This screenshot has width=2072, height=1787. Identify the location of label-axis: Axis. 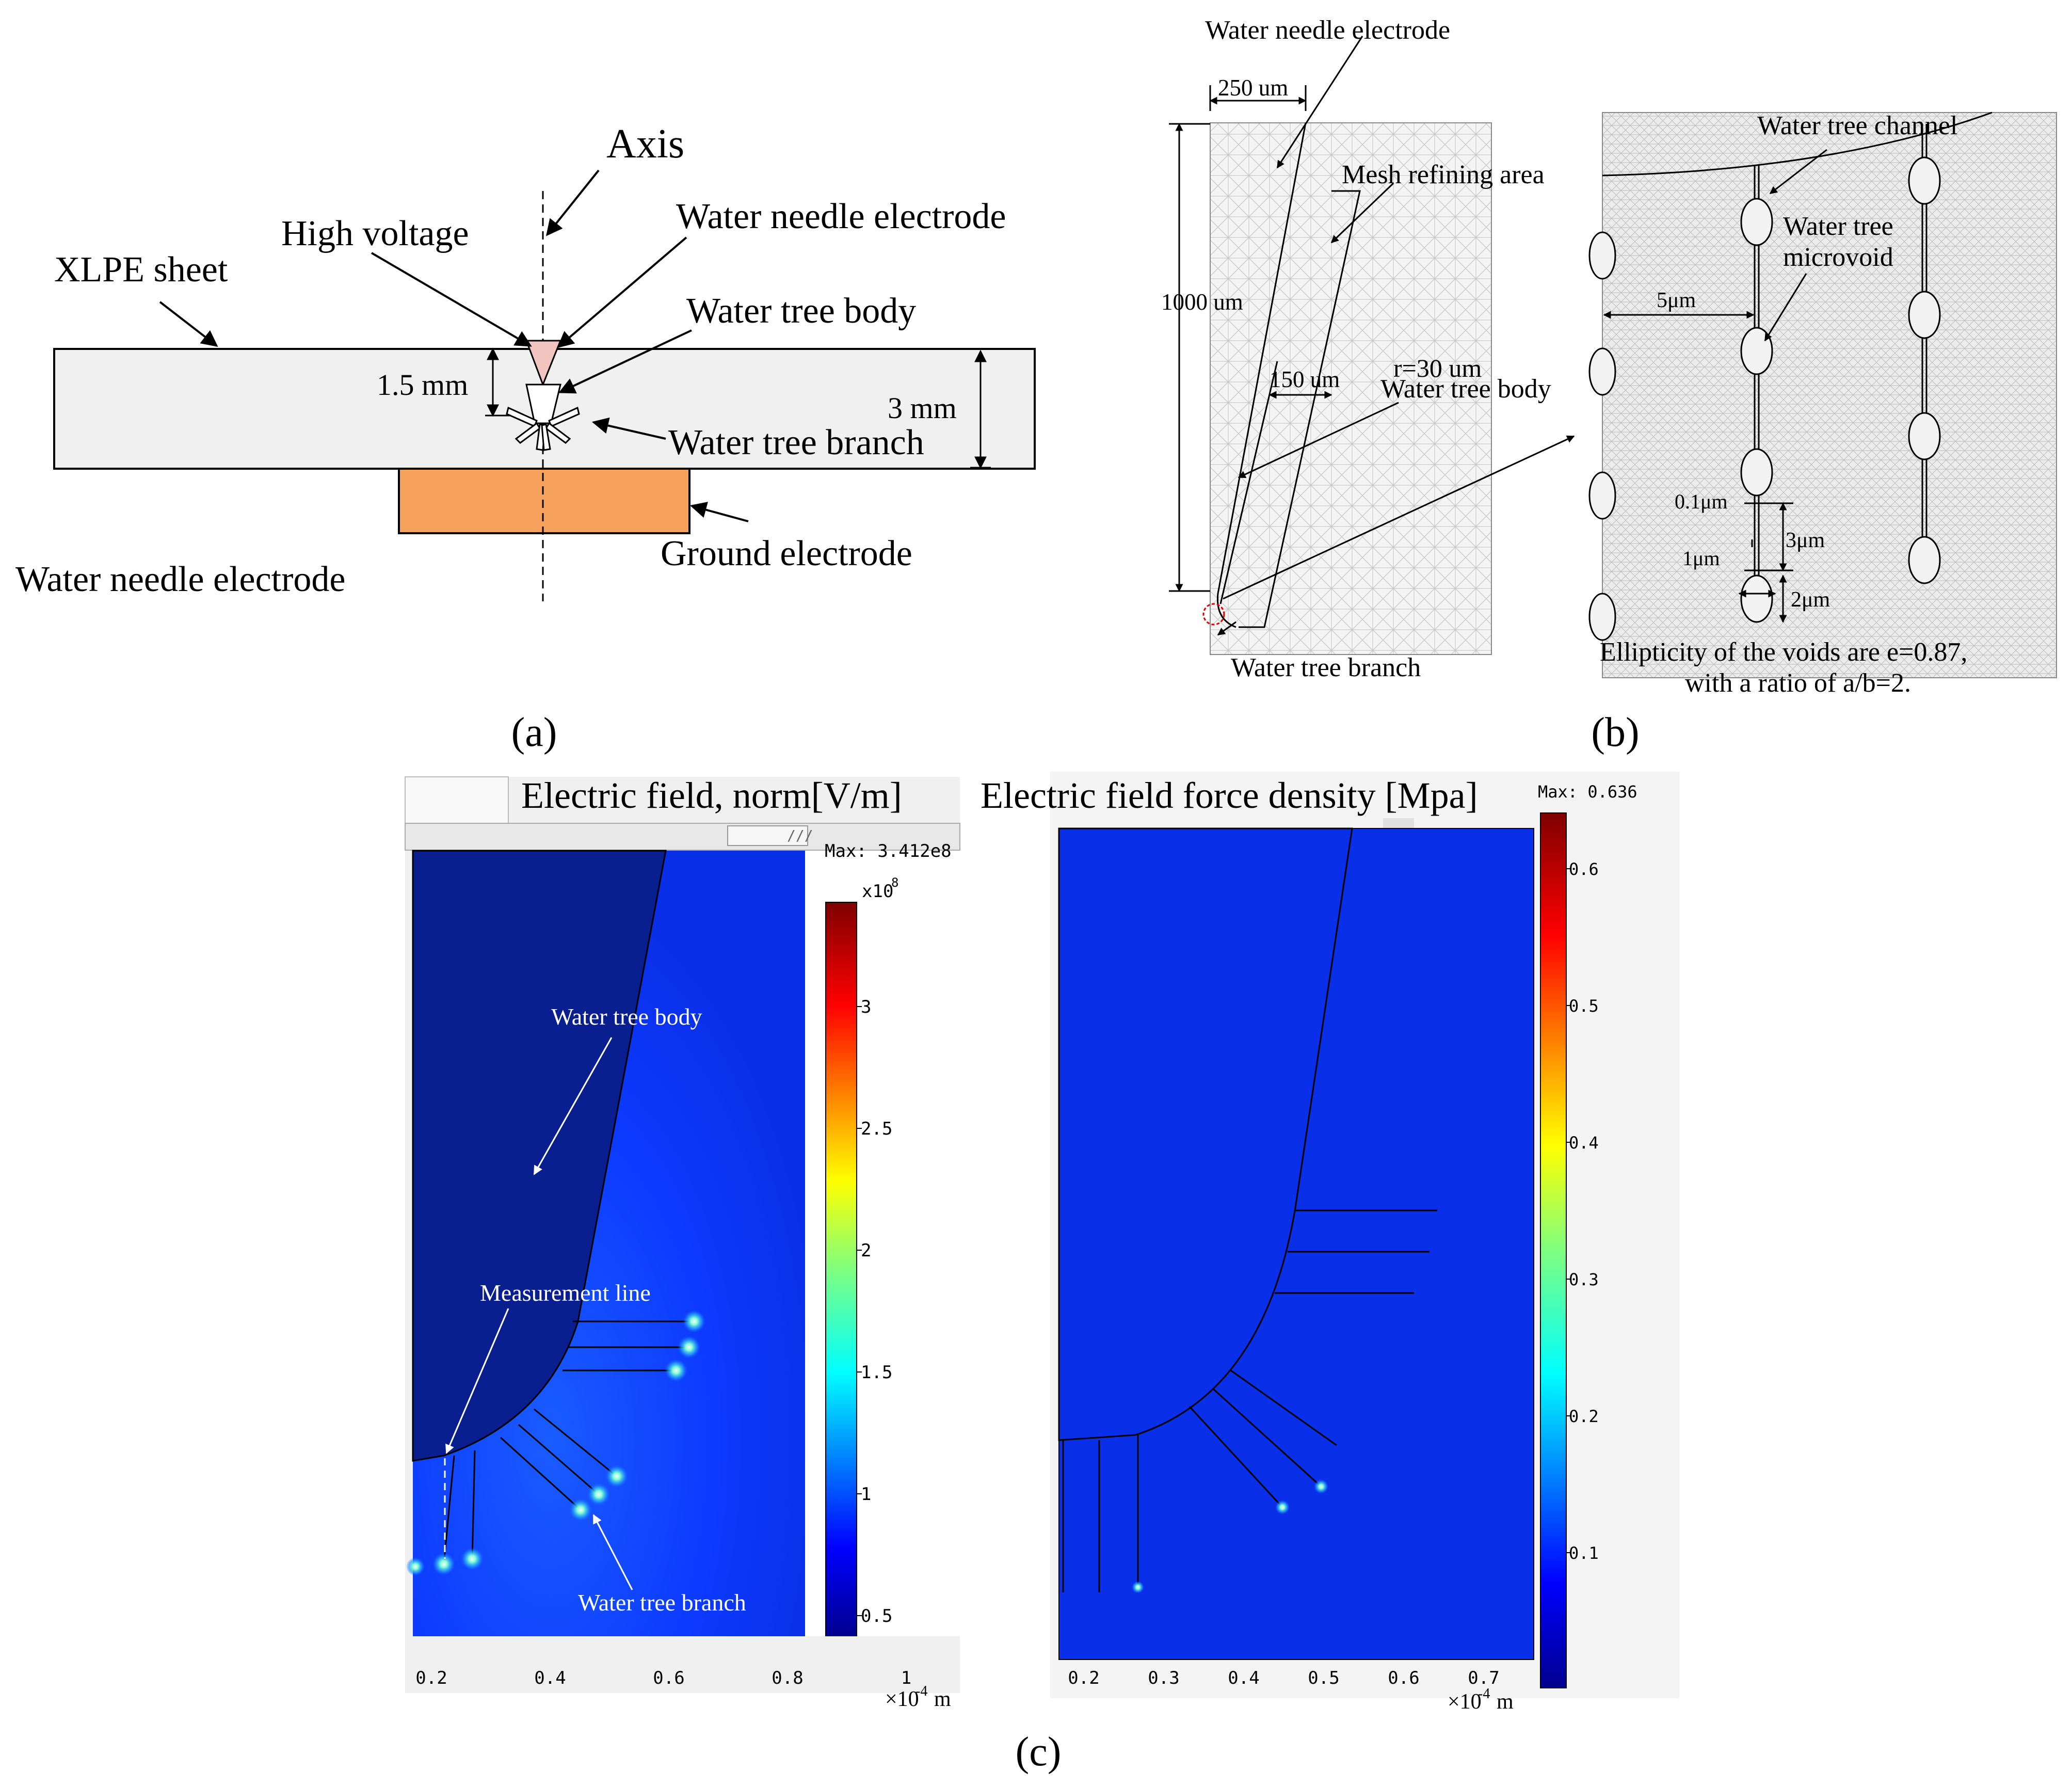
(645, 144).